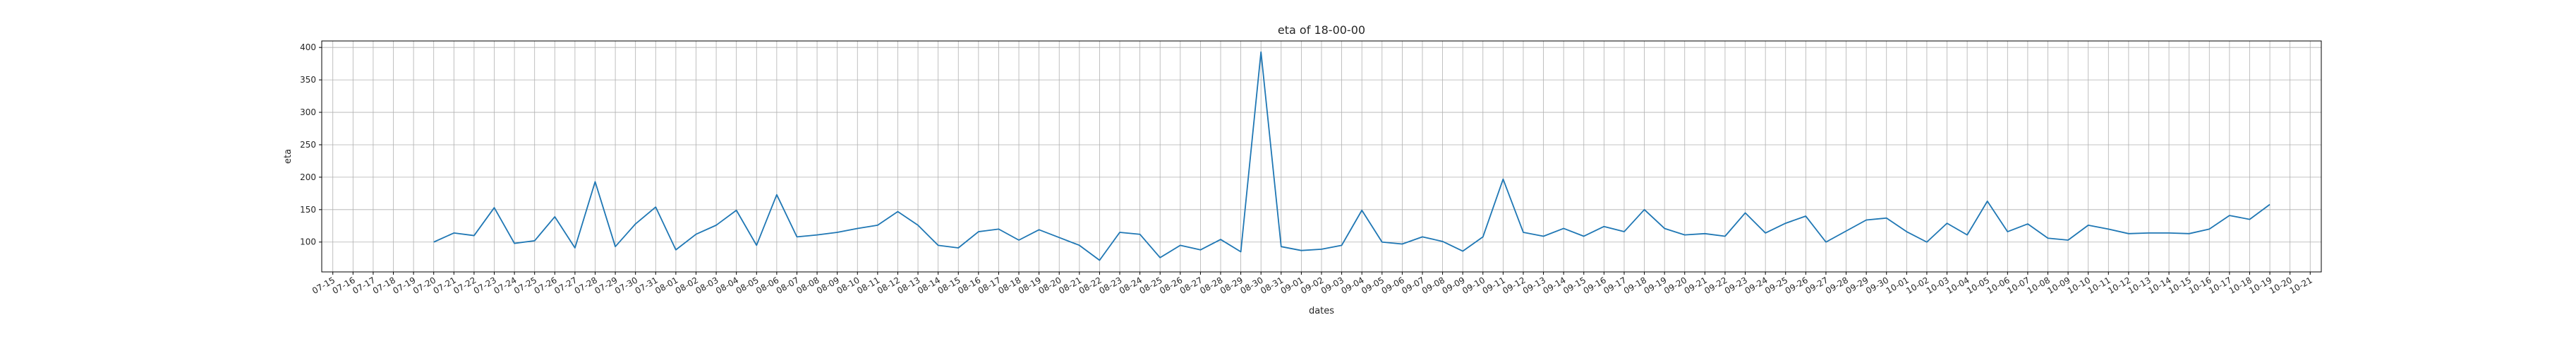 The image size is (2576, 339). What do you see at coordinates (308, 242) in the screenshot?
I see `y-tick-label: 100` at bounding box center [308, 242].